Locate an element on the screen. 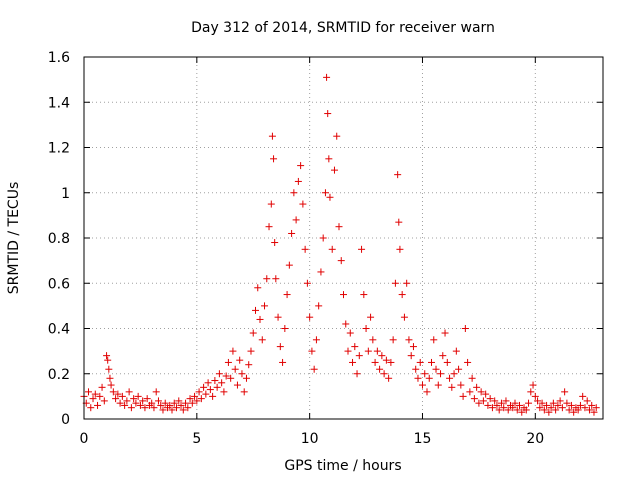  y-tick-label: 1 is located at coordinates (65, 194).